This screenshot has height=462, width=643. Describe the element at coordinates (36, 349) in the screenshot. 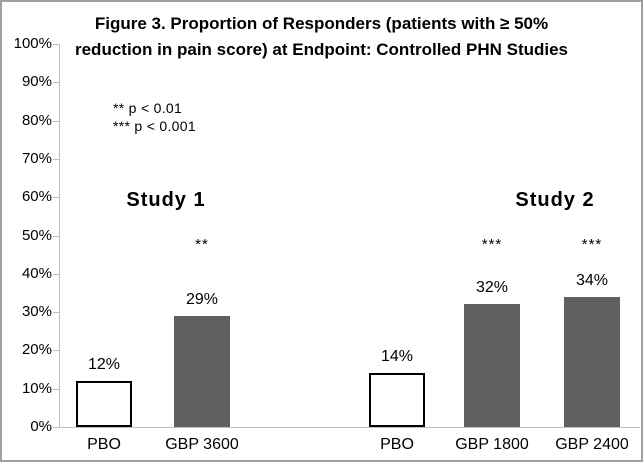

I see `y-axis-tick-label: 20%` at that location.